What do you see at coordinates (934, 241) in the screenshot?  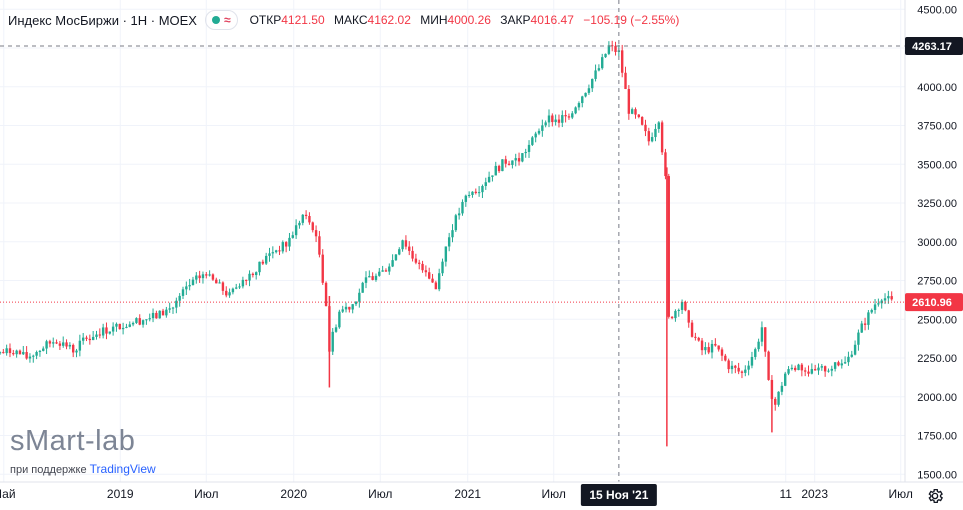 I see `price-axis` at bounding box center [934, 241].